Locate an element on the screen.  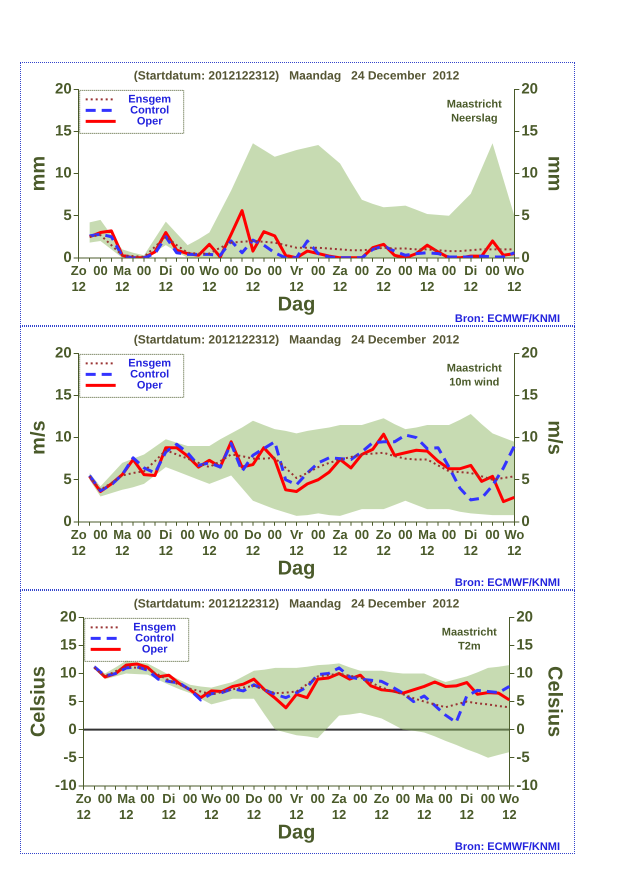
y-tick-label: -5 is located at coordinates (70, 757).